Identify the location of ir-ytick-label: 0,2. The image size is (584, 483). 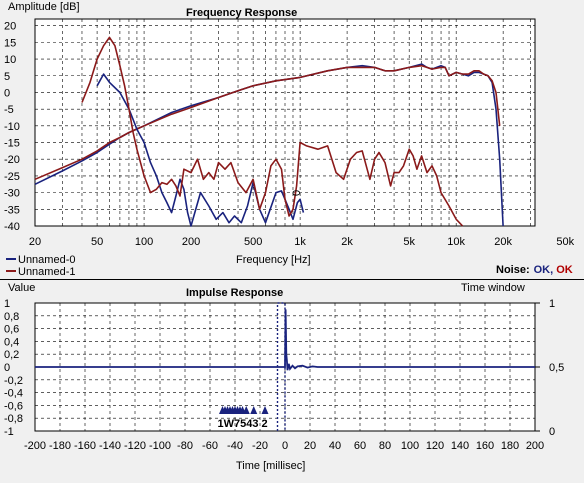
(11, 355).